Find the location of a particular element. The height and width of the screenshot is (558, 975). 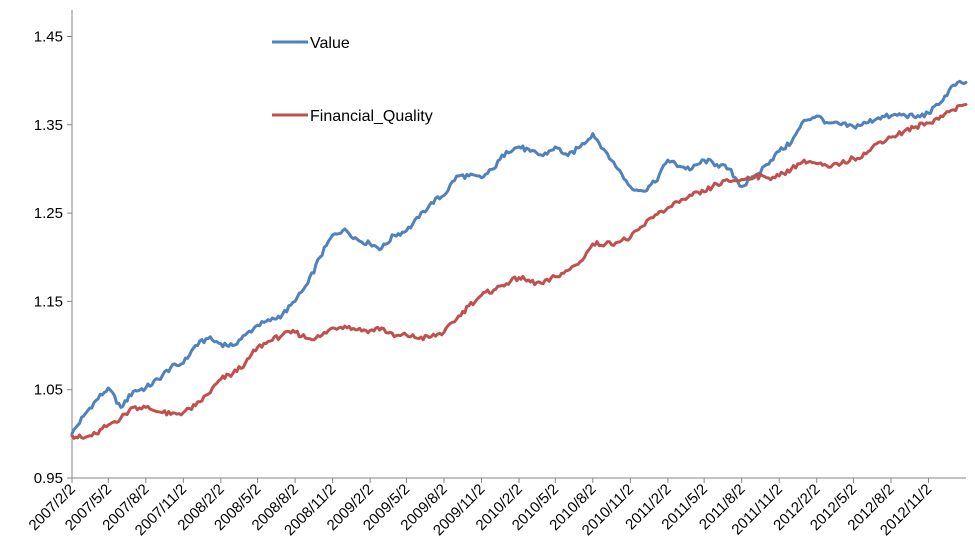

legend: Value Financial_Quality is located at coordinates (352, 80).